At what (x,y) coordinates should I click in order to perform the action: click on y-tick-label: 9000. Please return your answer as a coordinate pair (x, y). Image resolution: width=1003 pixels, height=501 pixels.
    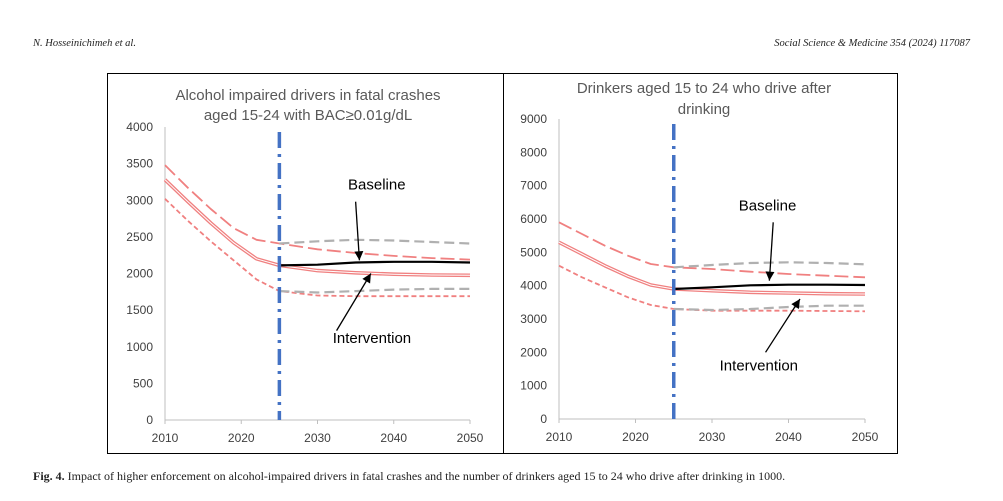
    Looking at the image, I should click on (533, 119).